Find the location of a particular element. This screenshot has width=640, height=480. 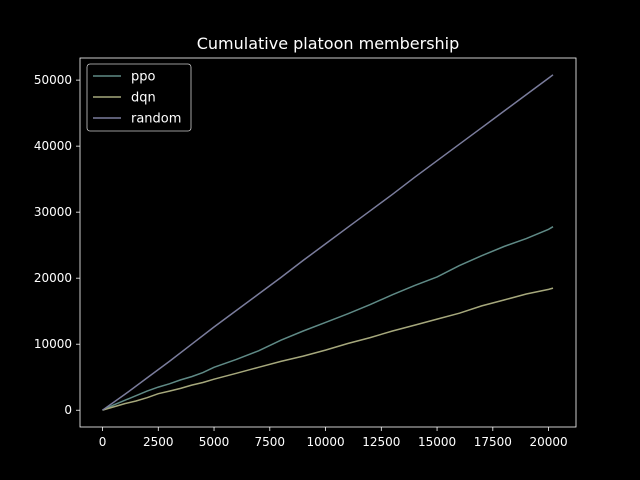

x-tick-label: 2500 is located at coordinates (158, 442).